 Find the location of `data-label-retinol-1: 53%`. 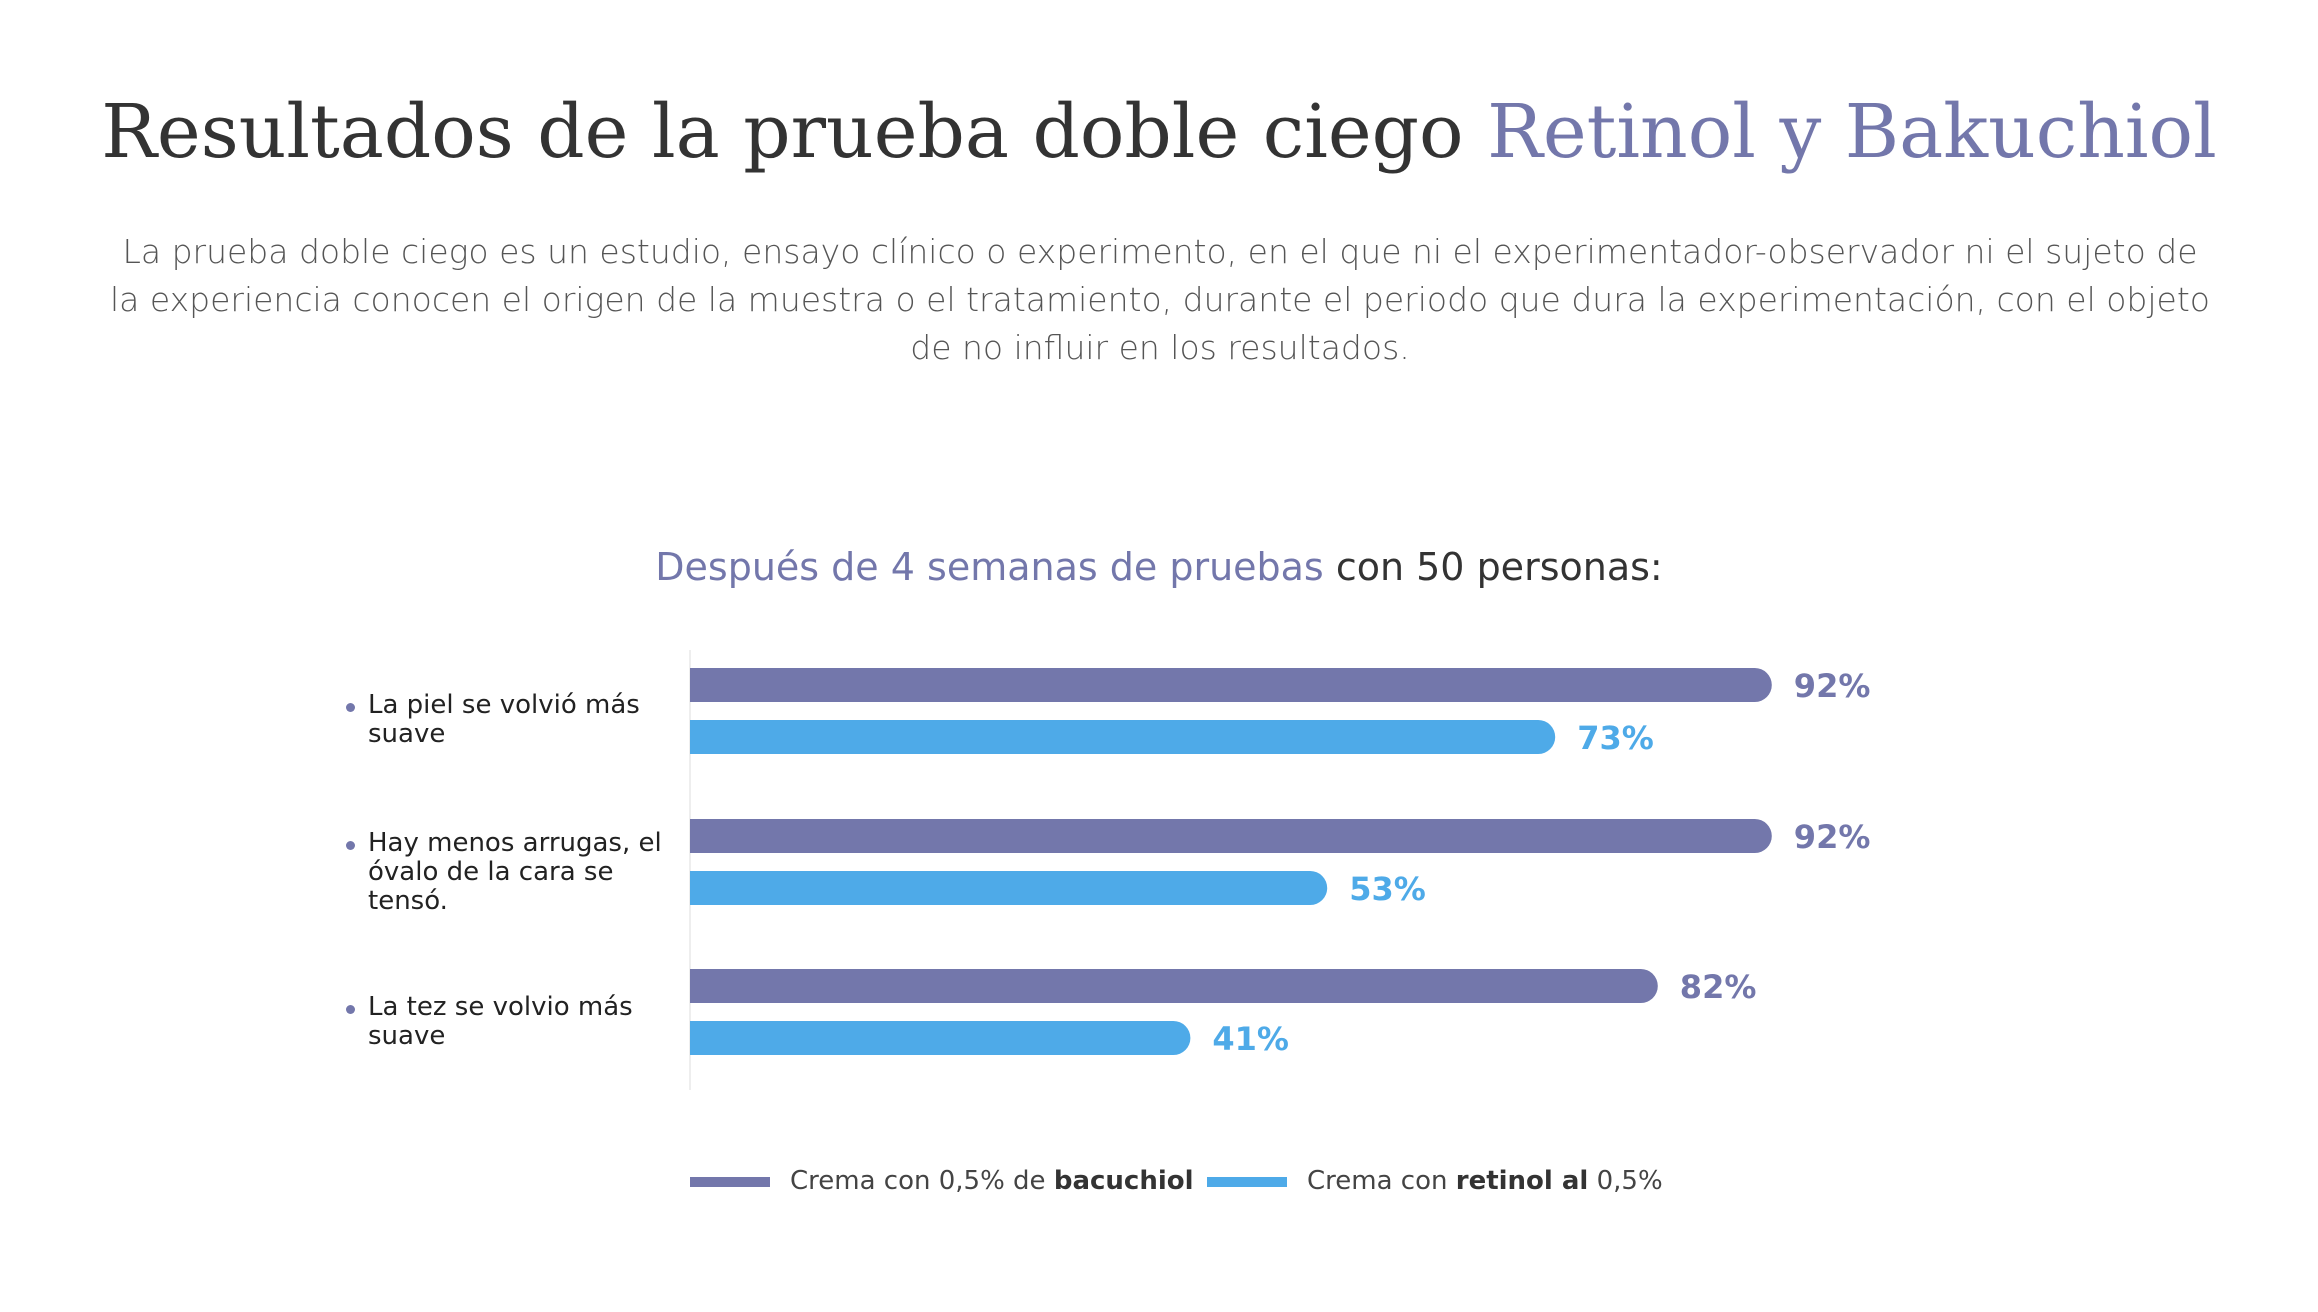

data-label-retinol-1: 53% is located at coordinates (1387, 889).